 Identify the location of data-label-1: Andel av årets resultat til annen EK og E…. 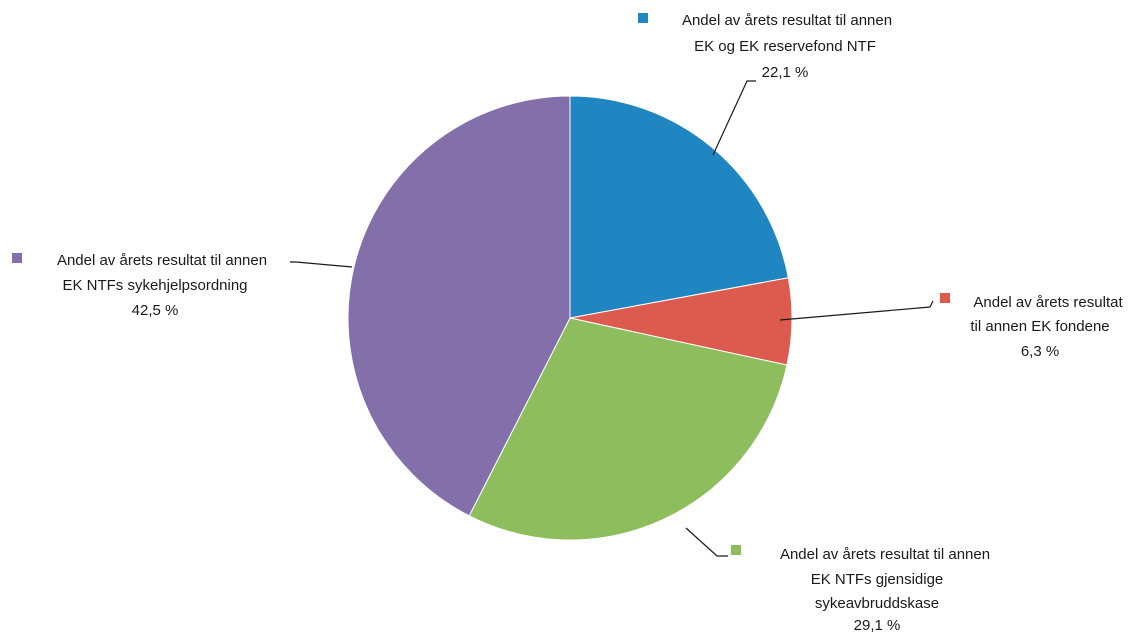
(765, 84).